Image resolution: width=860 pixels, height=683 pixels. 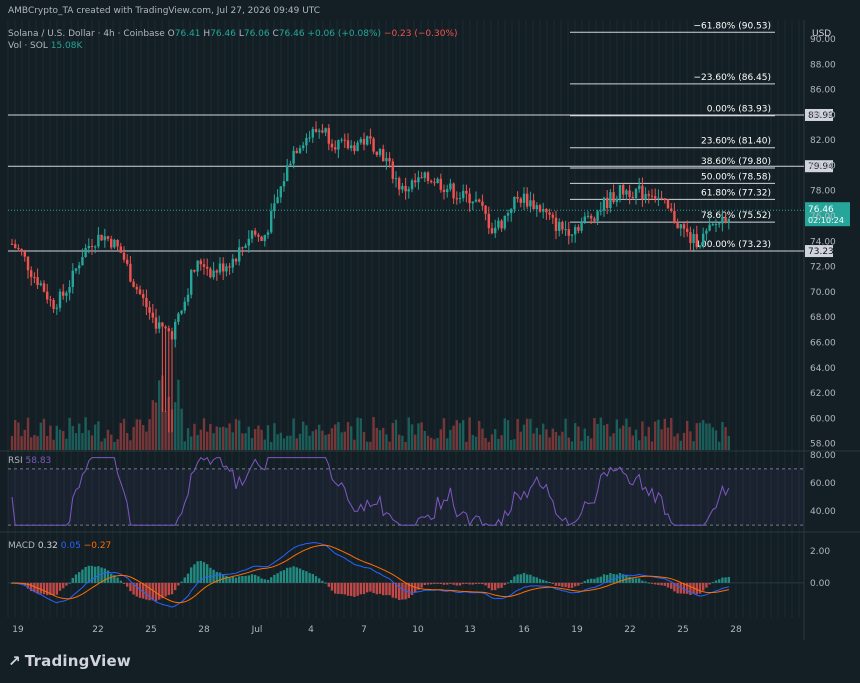 I want to click on fib-level-label: −61.80% (90.53), so click(x=732, y=26).